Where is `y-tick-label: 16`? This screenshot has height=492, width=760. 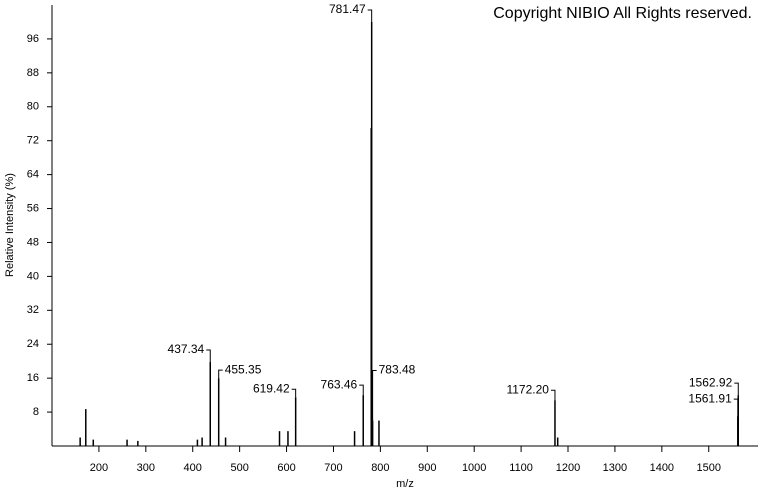 y-tick-label: 16 is located at coordinates (33, 378).